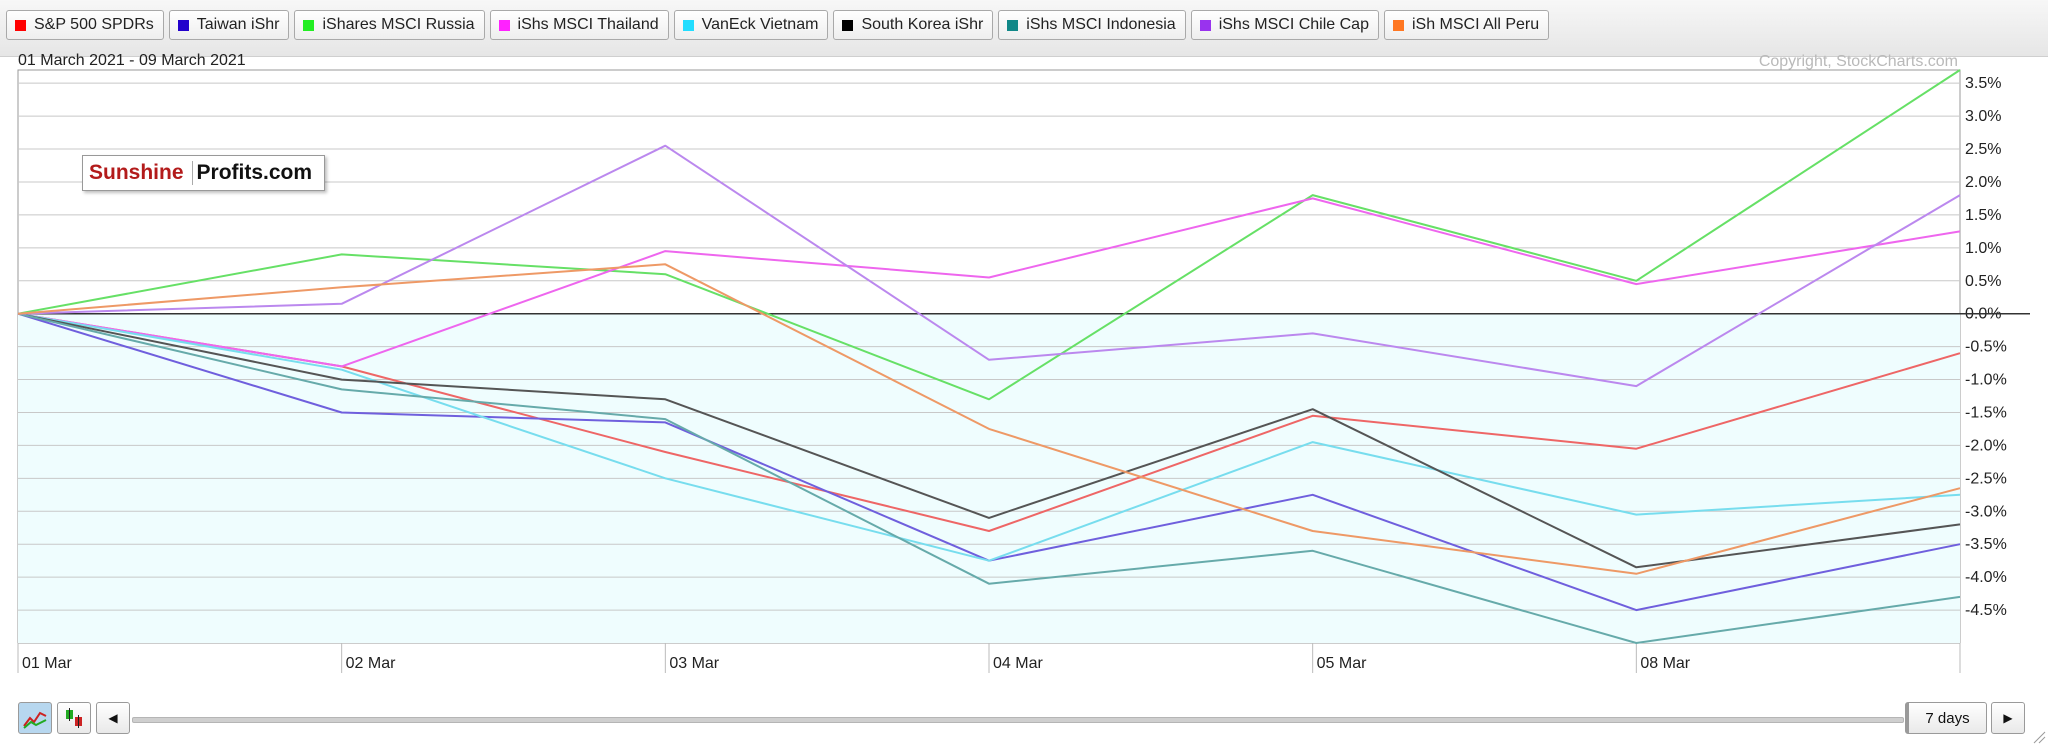 The height and width of the screenshot is (746, 2048). What do you see at coordinates (1986, 347) in the screenshot?
I see `y-tick-label: -0.5%` at bounding box center [1986, 347].